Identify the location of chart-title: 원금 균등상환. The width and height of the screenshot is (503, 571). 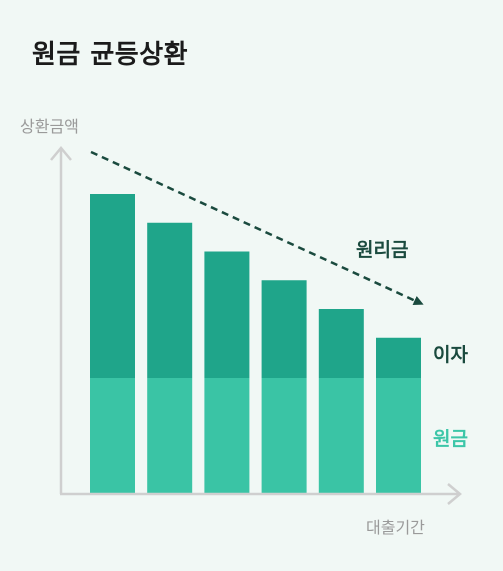
(110, 55).